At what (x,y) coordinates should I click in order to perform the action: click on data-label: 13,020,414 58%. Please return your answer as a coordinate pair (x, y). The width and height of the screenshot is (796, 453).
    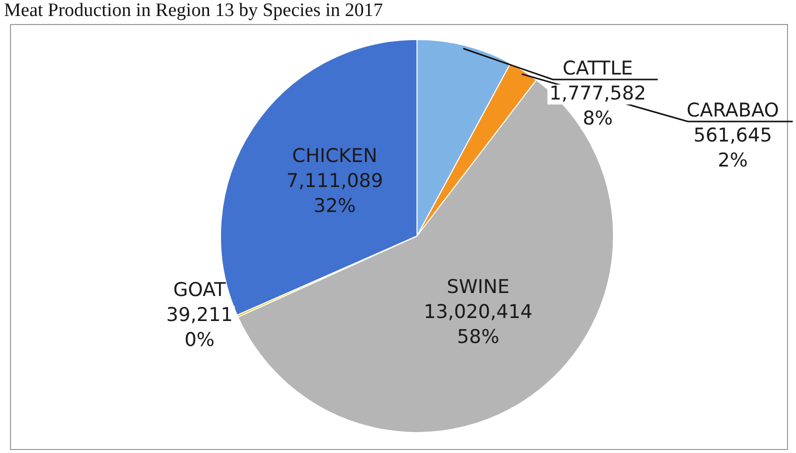
    Looking at the image, I should click on (478, 324).